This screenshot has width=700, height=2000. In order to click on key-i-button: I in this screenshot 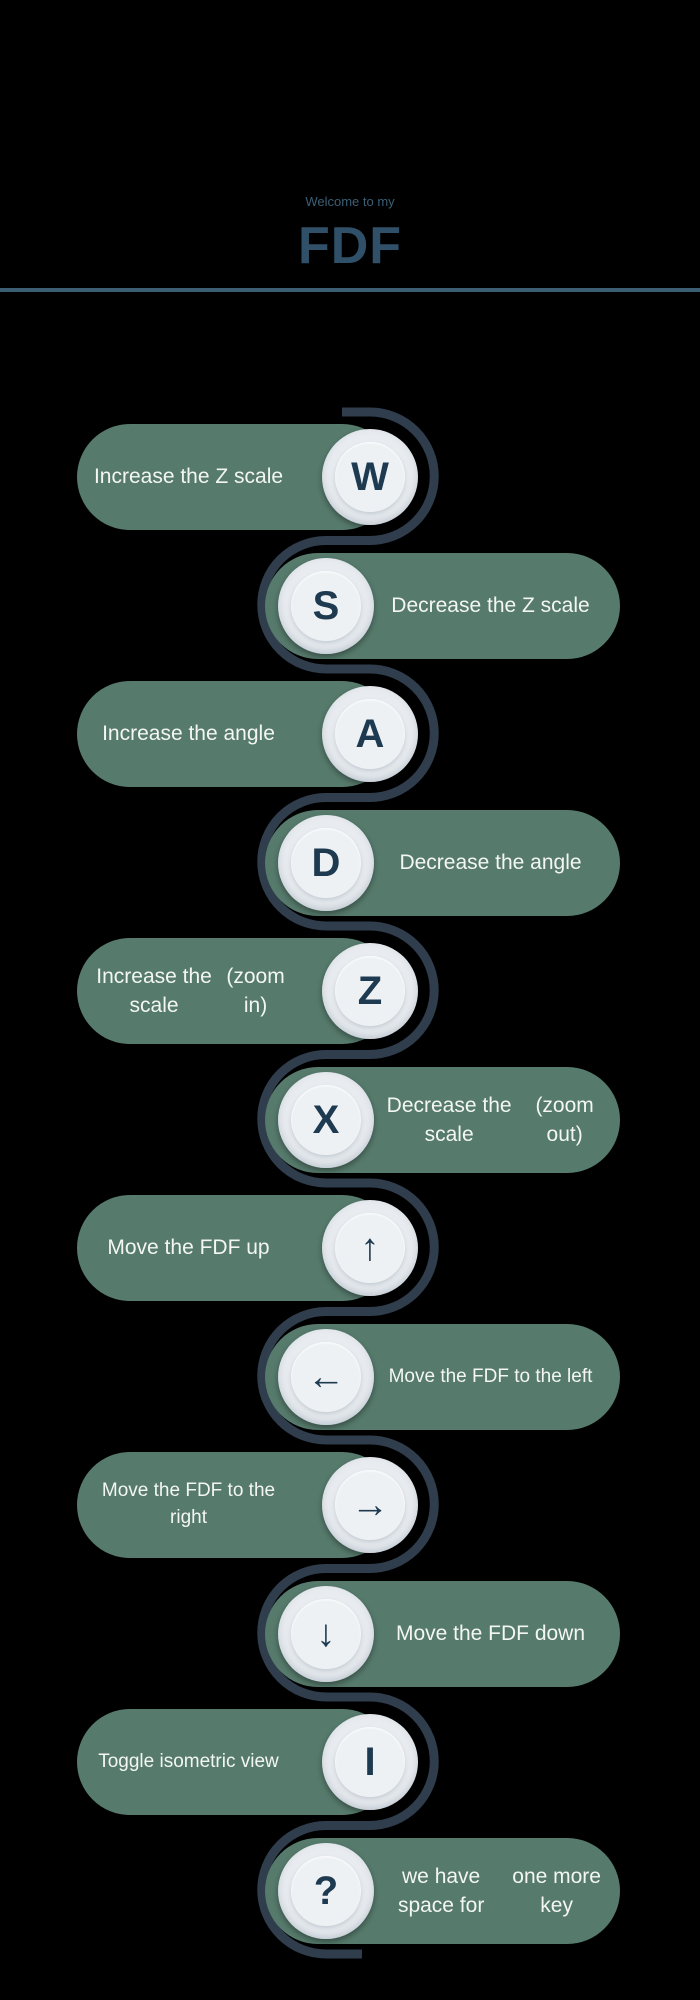, I will do `click(370, 1762)`.